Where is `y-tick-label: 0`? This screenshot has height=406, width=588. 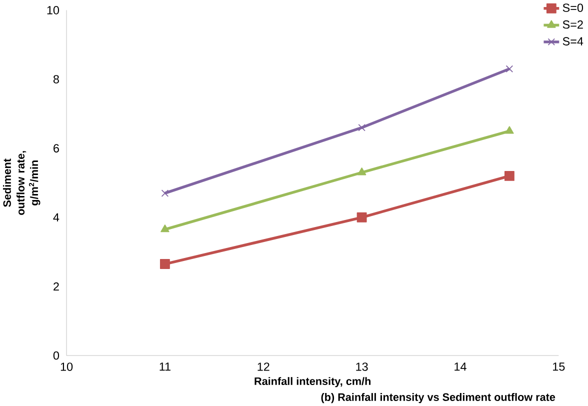
y-tick-label: 0 is located at coordinates (56, 355).